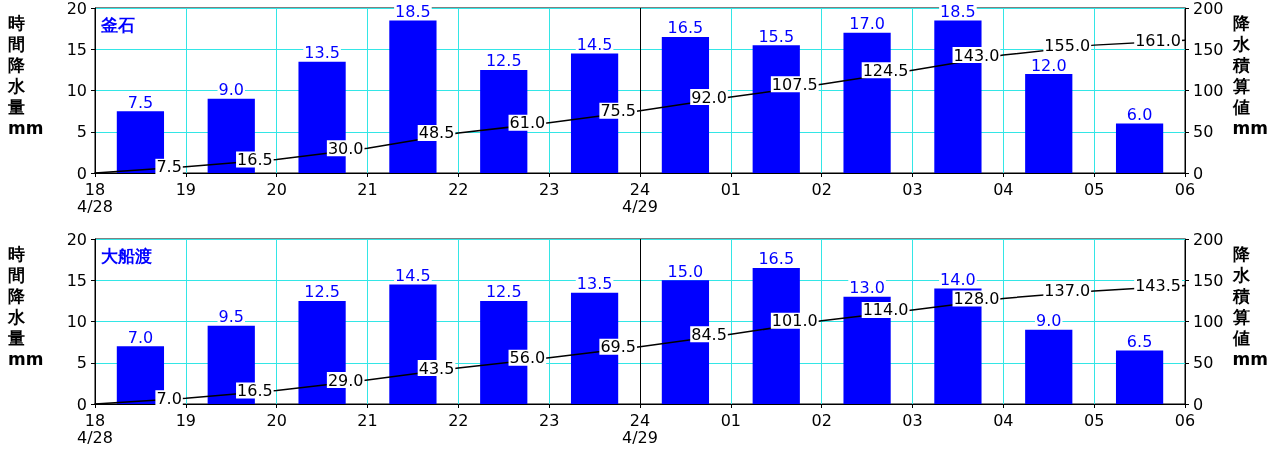 Image resolution: width=1276 pixels, height=462 pixels. Describe the element at coordinates (1158, 286) in the screenshot. I see `data-label: 143.5` at that location.